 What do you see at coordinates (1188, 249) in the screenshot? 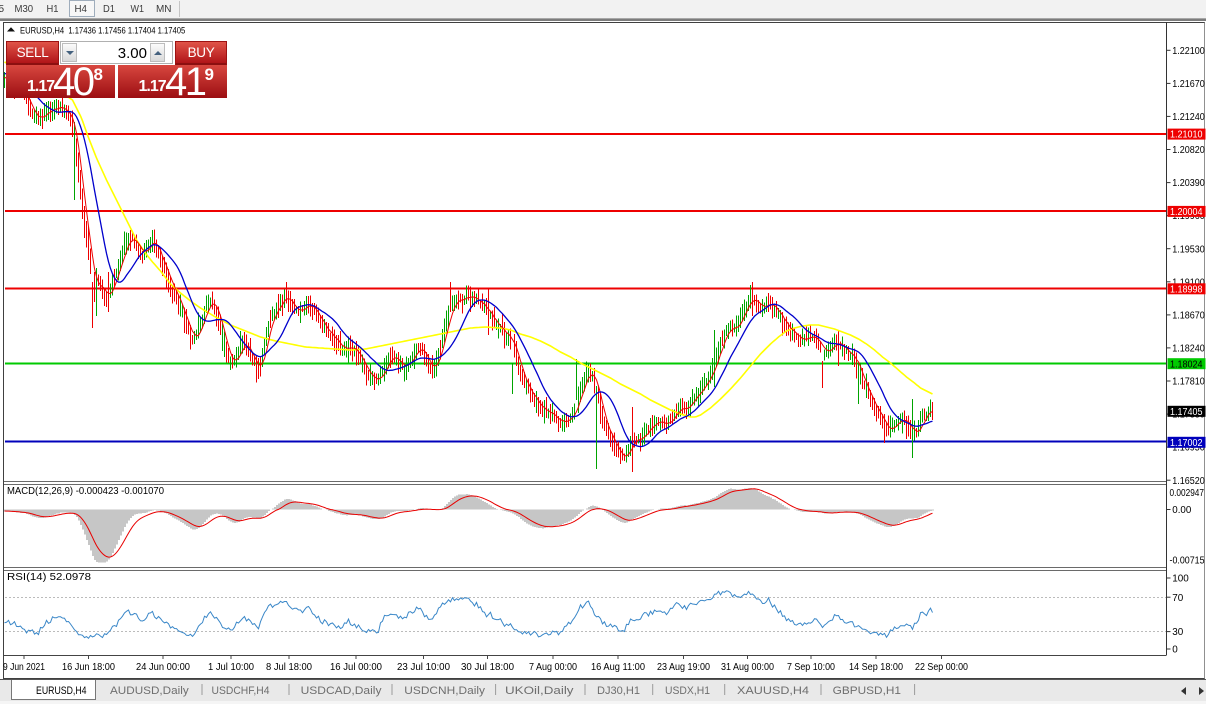
I see `svg-text: 1.19530` at bounding box center [1188, 249].